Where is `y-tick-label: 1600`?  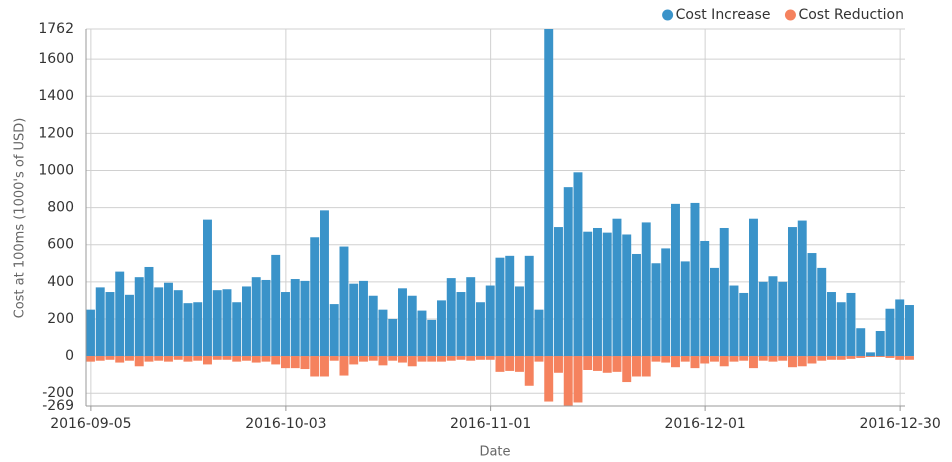 y-tick-label: 1600 is located at coordinates (56, 59).